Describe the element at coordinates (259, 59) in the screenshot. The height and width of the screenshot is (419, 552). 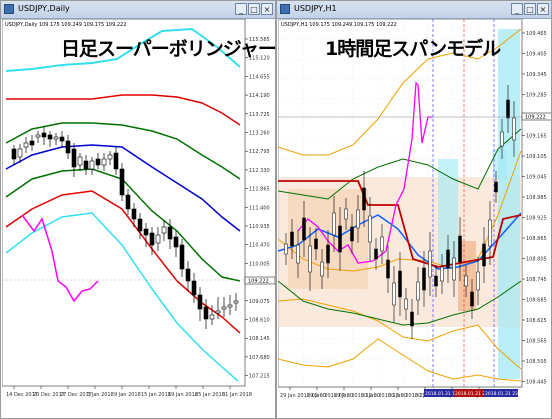
I see `price-label: 115.120` at that location.